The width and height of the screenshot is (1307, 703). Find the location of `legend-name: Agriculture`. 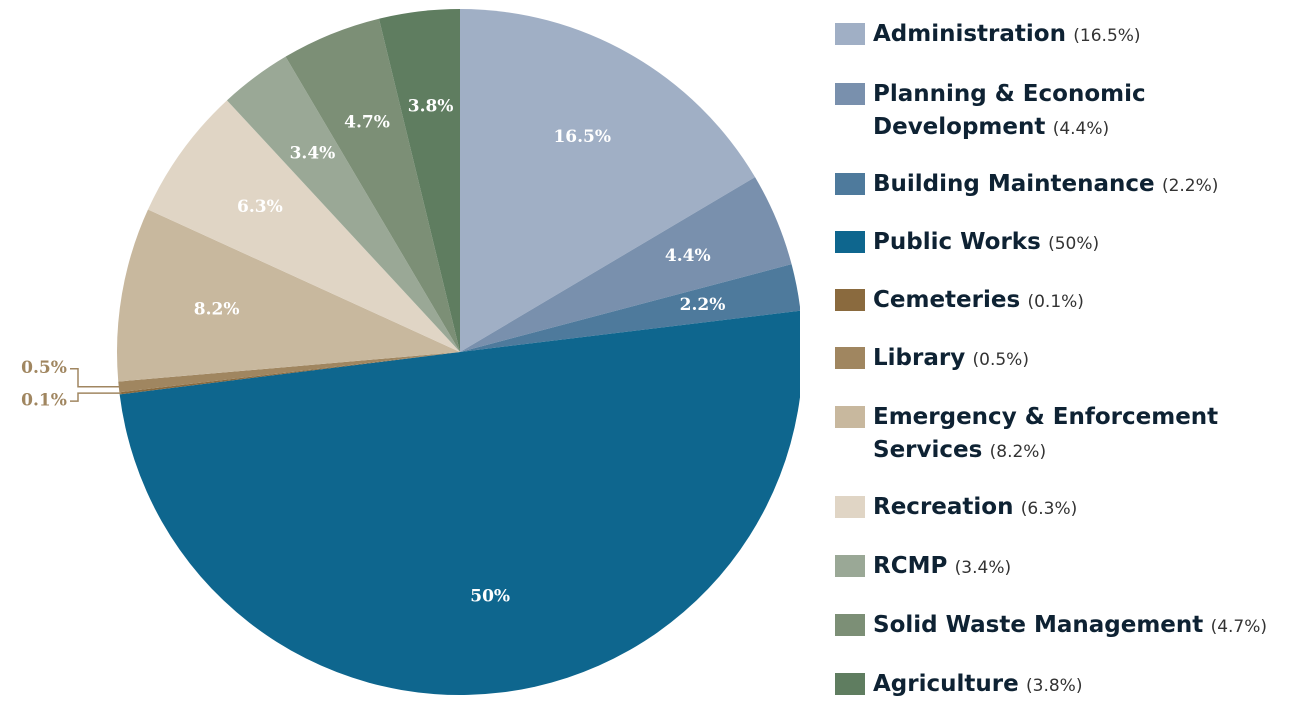

legend-name: Agriculture is located at coordinates (946, 684).